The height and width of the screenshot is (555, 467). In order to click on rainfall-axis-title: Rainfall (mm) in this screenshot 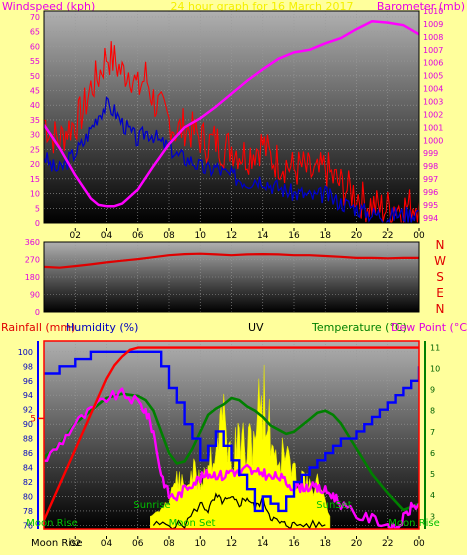, I will do `click(38, 327)`.